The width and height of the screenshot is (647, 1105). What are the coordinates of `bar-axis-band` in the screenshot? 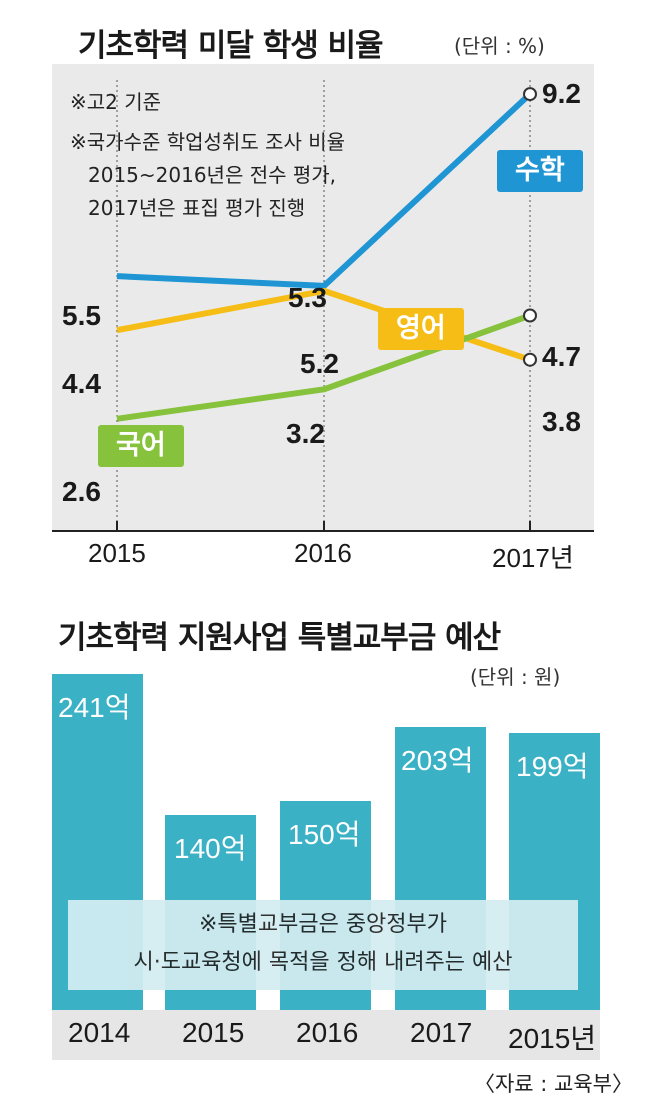 It's located at (326, 1035).